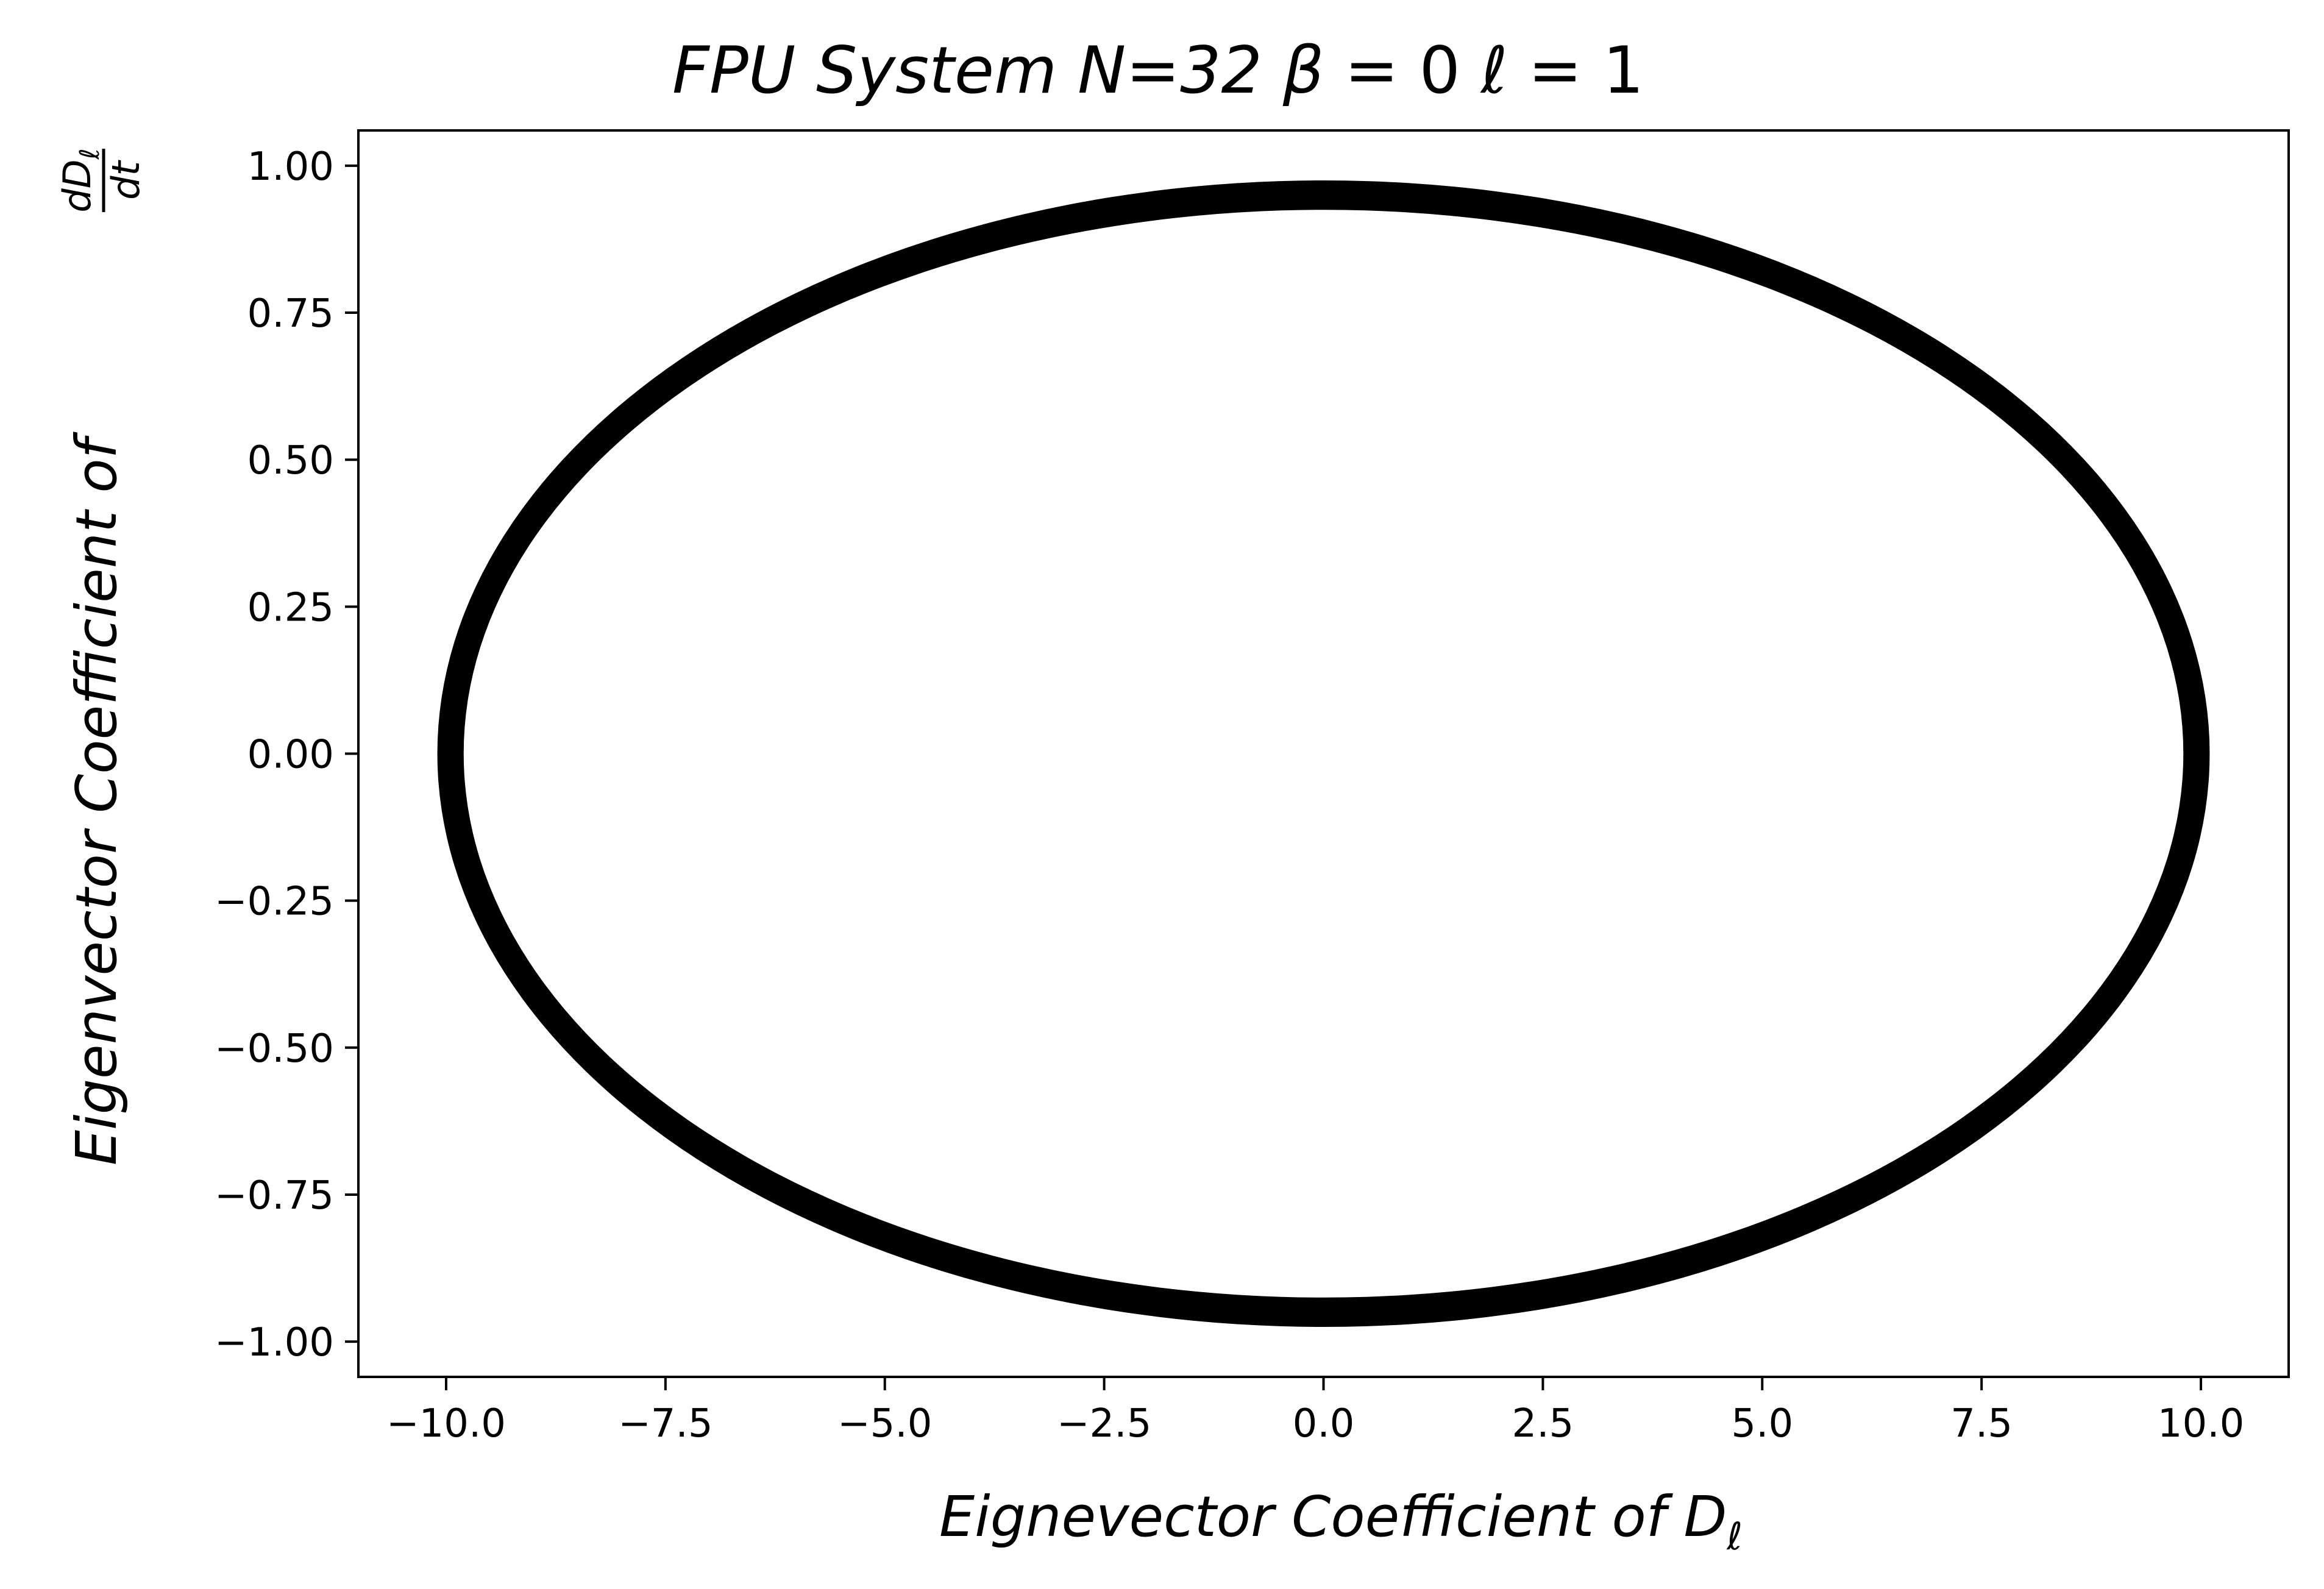 Image resolution: width=2324 pixels, height=1589 pixels. I want to click on x-tick-label: 5.0, so click(1762, 1423).